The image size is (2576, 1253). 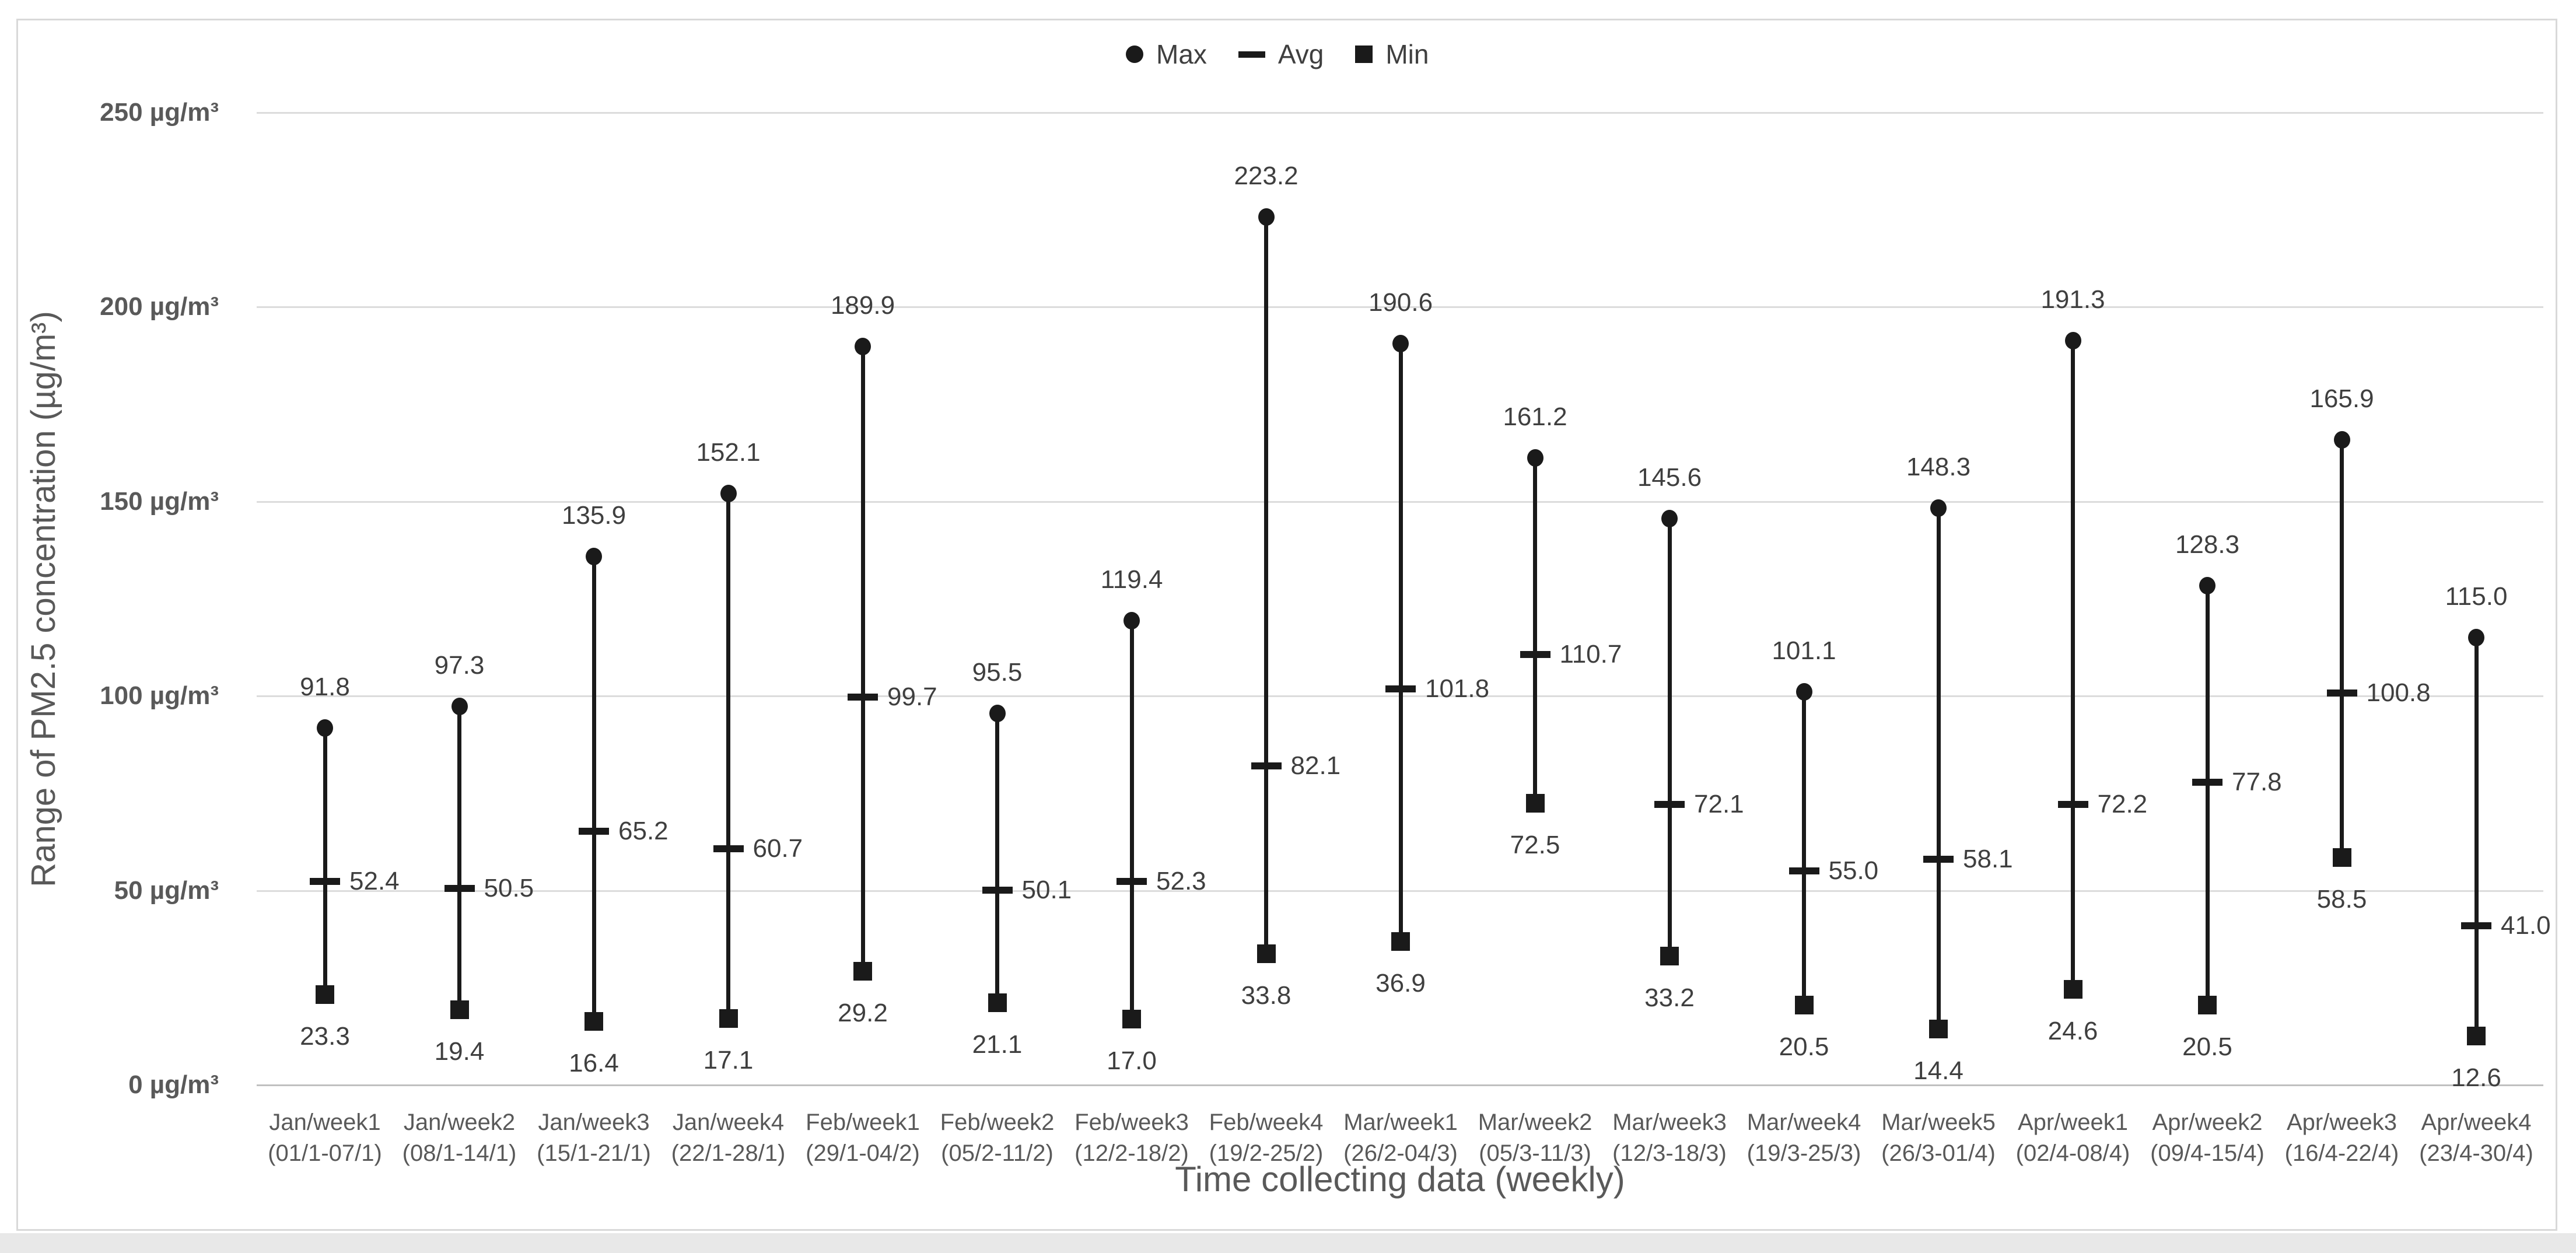 What do you see at coordinates (862, 1138) in the screenshot?
I see `x-category-label: Feb/week1 (29/1-04/2)` at bounding box center [862, 1138].